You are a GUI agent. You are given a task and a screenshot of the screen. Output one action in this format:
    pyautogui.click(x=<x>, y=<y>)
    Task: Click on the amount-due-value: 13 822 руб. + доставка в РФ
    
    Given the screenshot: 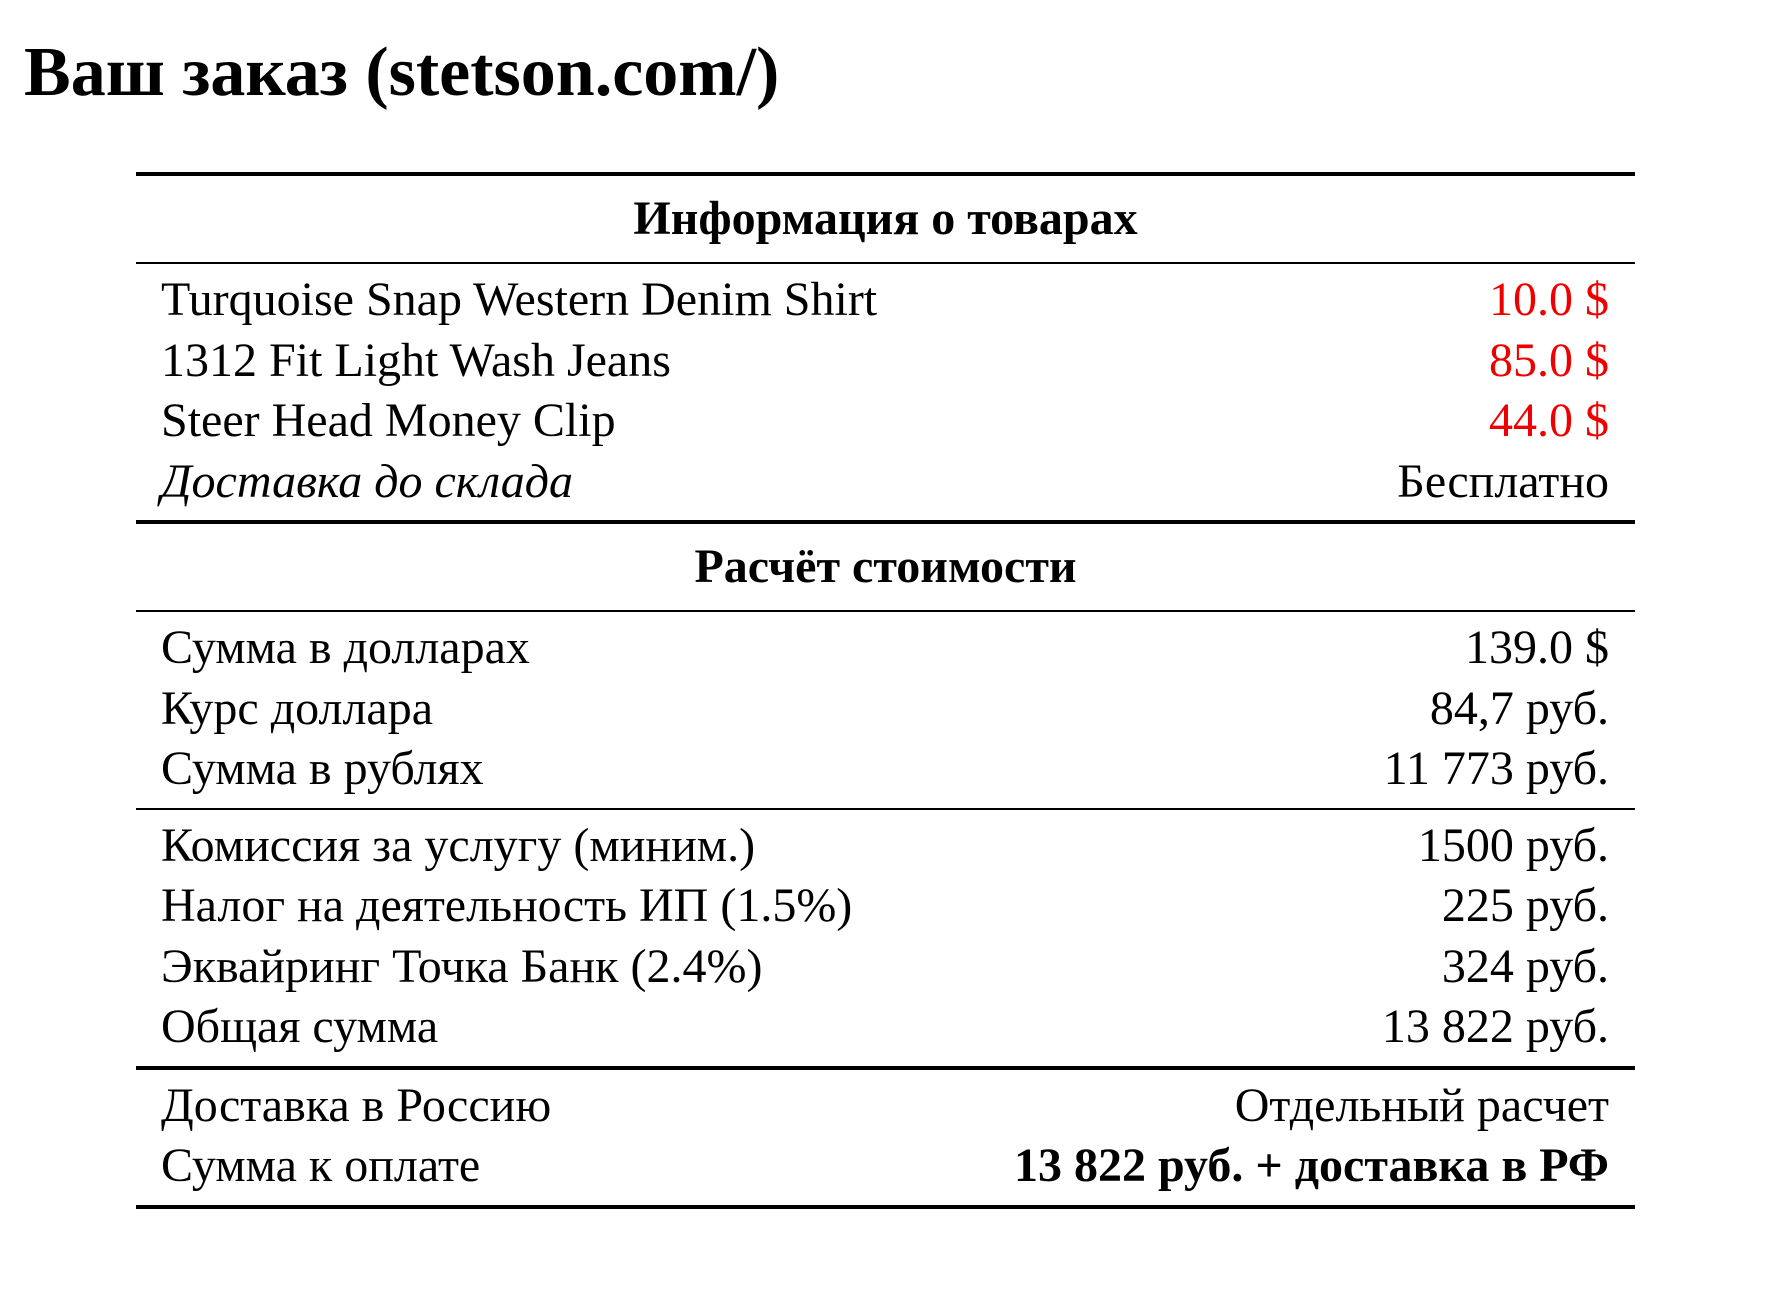 What is the action you would take?
    pyautogui.click(x=1311, y=1165)
    